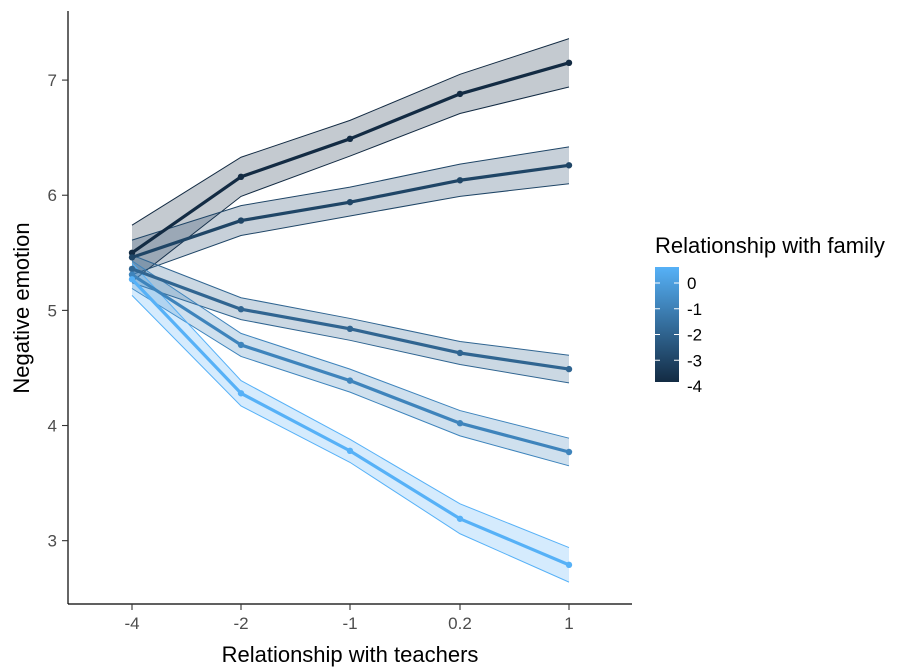 The image size is (907, 667). What do you see at coordinates (52, 426) in the screenshot?
I see `y-tick-label: 4` at bounding box center [52, 426].